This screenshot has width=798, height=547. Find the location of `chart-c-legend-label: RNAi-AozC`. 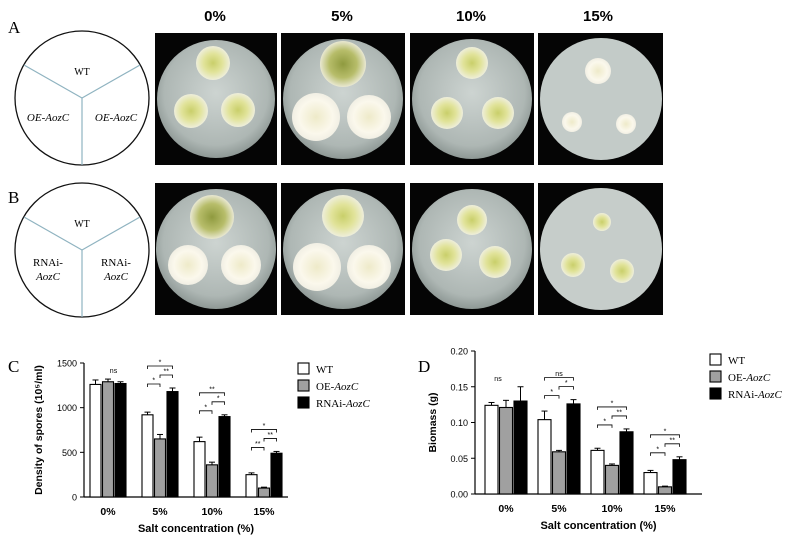

chart-c-legend-label: RNAi-AozC is located at coordinates (343, 404).